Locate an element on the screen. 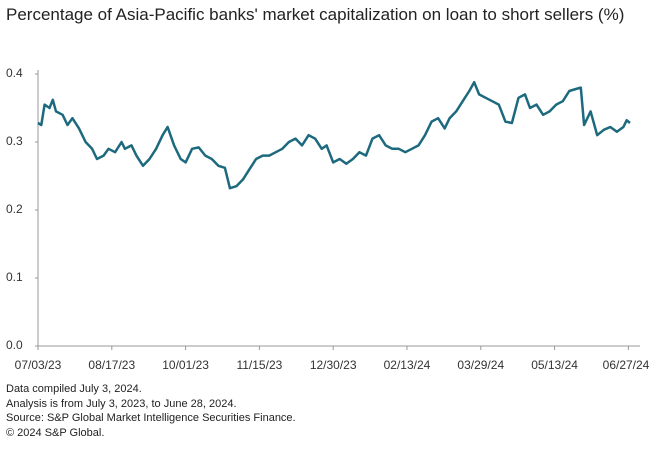 The width and height of the screenshot is (660, 454). x-tick-label: 12/30/23 is located at coordinates (333, 365).